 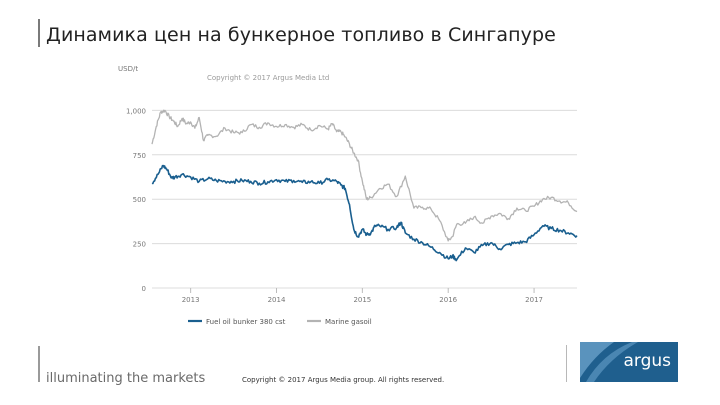 I want to click on chart-legend: Fuel oil bunker 380 cst Marine gasoil, so click(x=280, y=322).